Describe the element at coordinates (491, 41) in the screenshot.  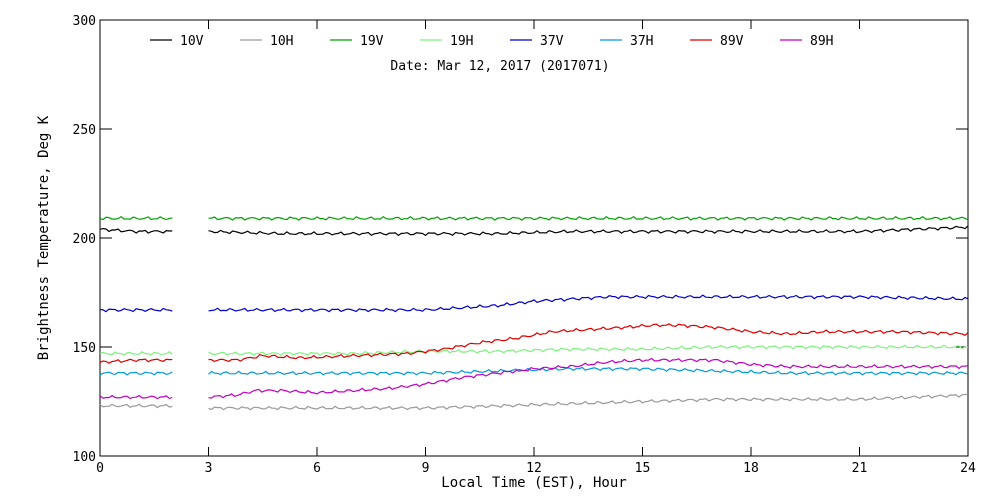
I see `legend: 10V 10H 19V 19H 37V 37H 89V 89H` at that location.